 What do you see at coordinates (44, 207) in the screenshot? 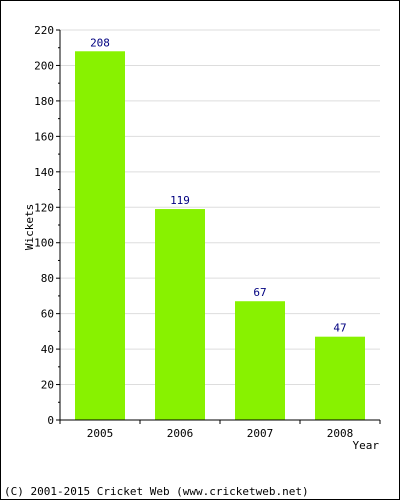
I see `y-tick-label: 120` at bounding box center [44, 207].